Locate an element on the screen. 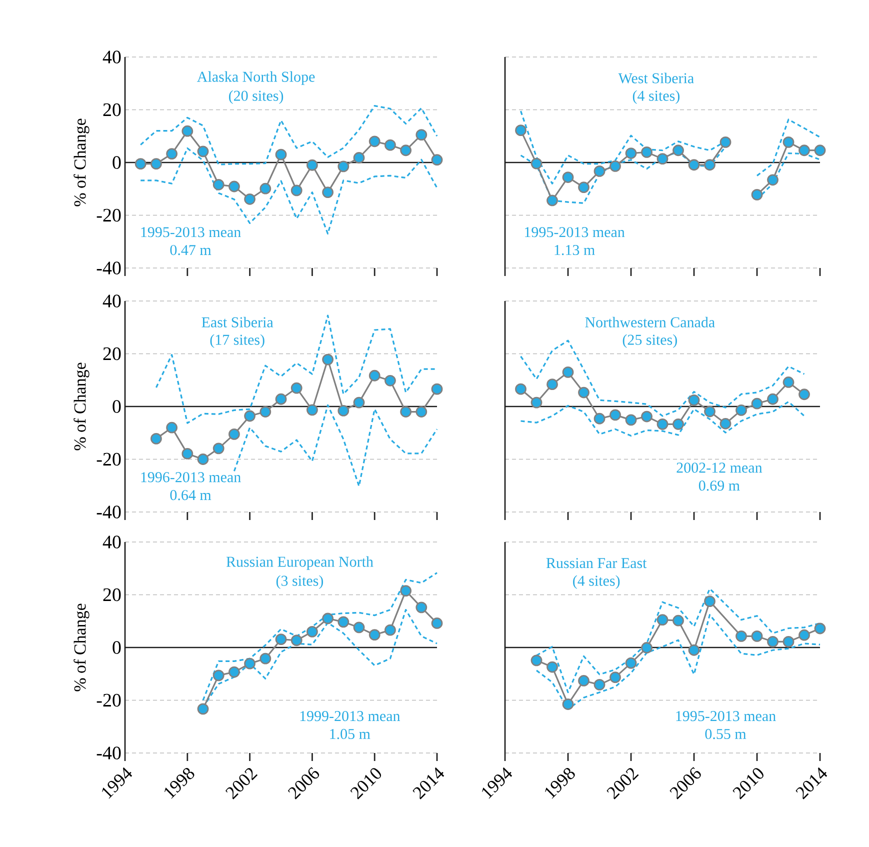 This screenshot has height=847, width=869. text: Russian European North is located at coordinates (300, 563).